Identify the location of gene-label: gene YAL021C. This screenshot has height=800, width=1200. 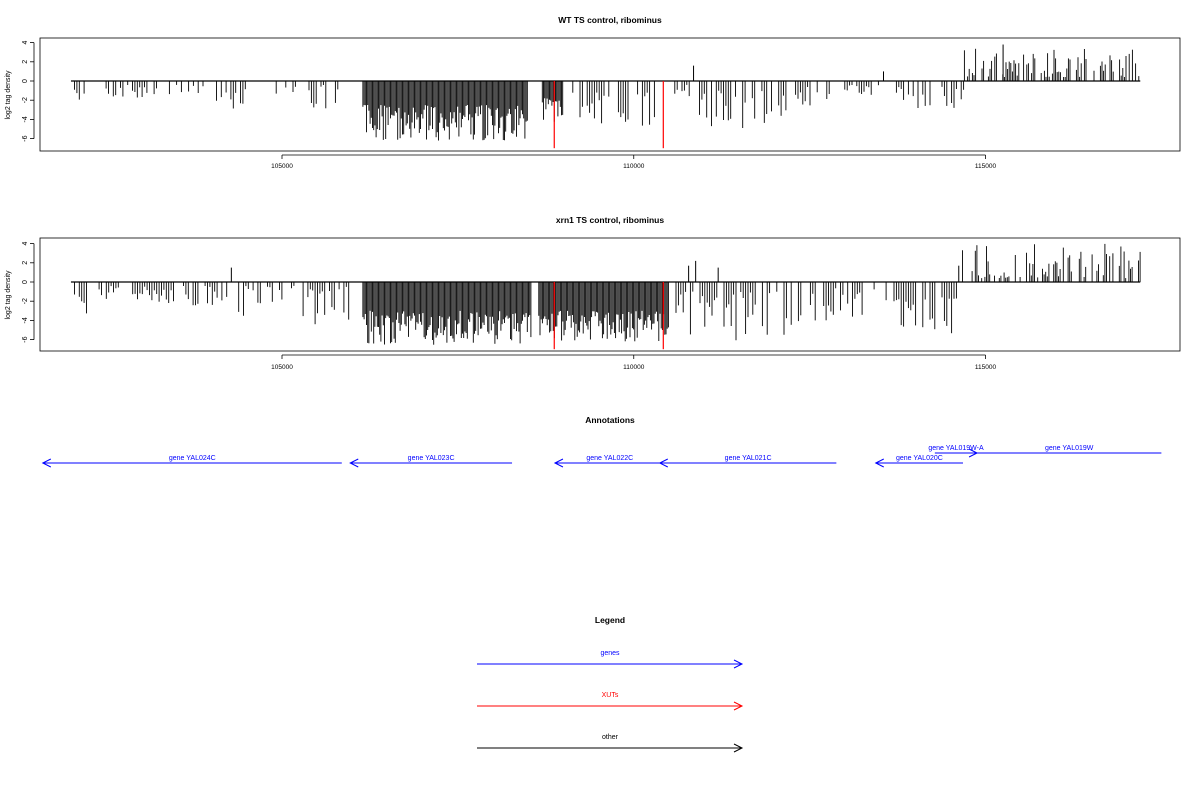
(748, 458).